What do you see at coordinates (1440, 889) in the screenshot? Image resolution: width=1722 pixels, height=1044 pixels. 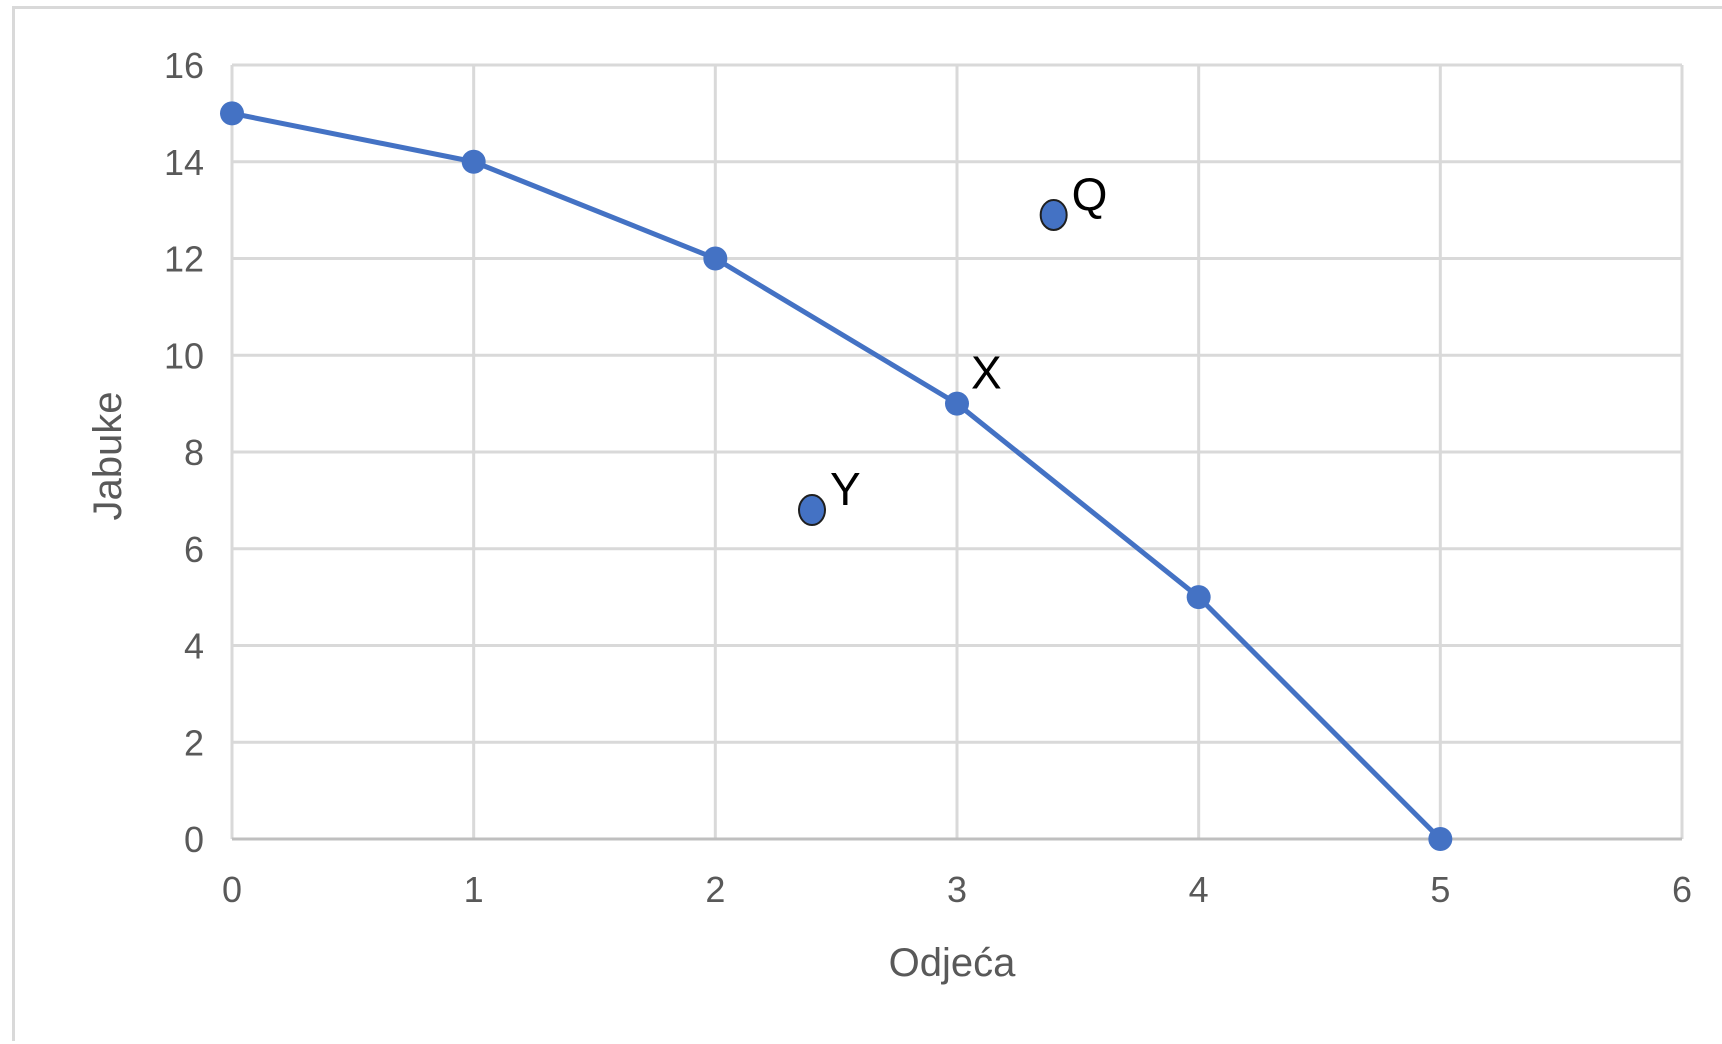 I see `x-tick-label: 5` at bounding box center [1440, 889].